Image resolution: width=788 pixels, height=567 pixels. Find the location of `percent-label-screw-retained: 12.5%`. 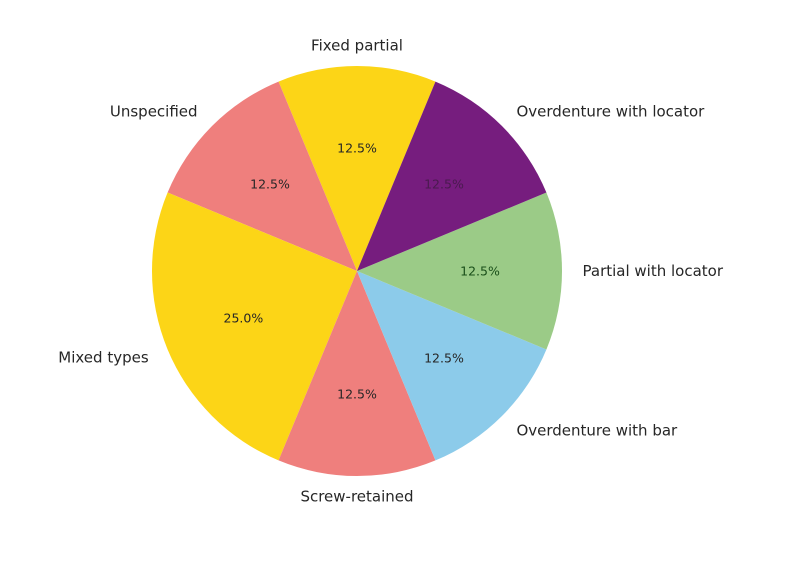

percent-label-screw-retained: 12.5% is located at coordinates (357, 394).